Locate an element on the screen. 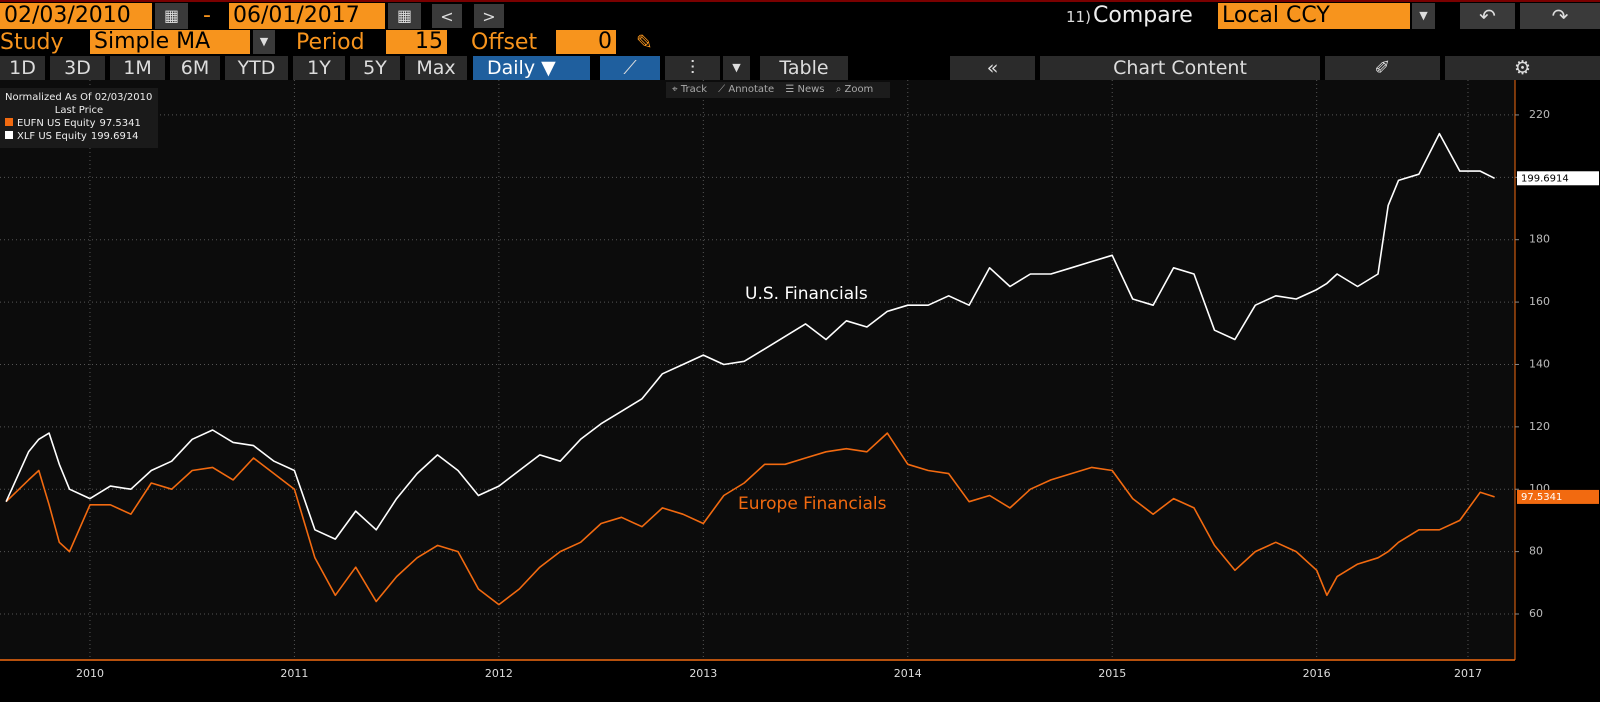 The image size is (1600, 702). range-button: 1D is located at coordinates (22, 68).